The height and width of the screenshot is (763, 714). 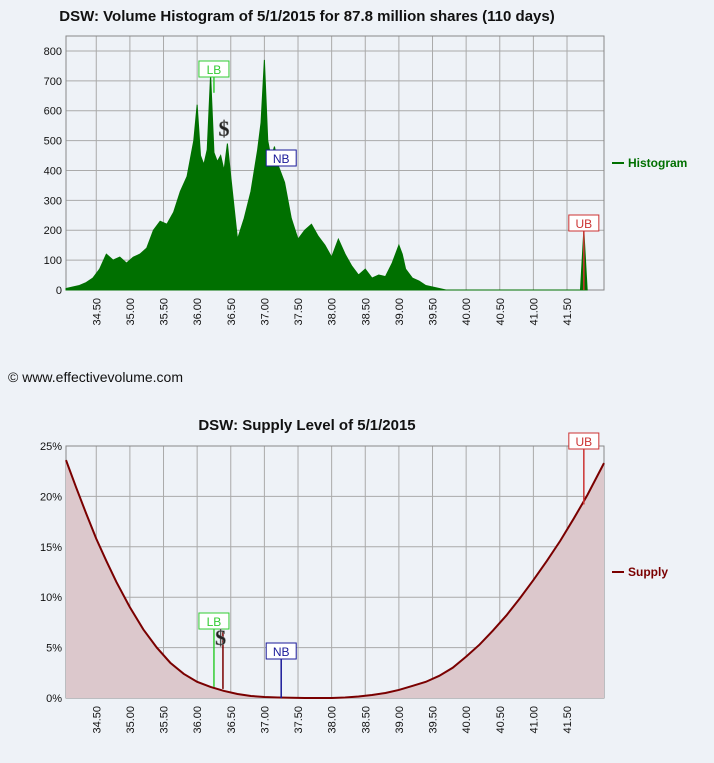 I want to click on ub-marker-label: UB, so click(x=583, y=224).